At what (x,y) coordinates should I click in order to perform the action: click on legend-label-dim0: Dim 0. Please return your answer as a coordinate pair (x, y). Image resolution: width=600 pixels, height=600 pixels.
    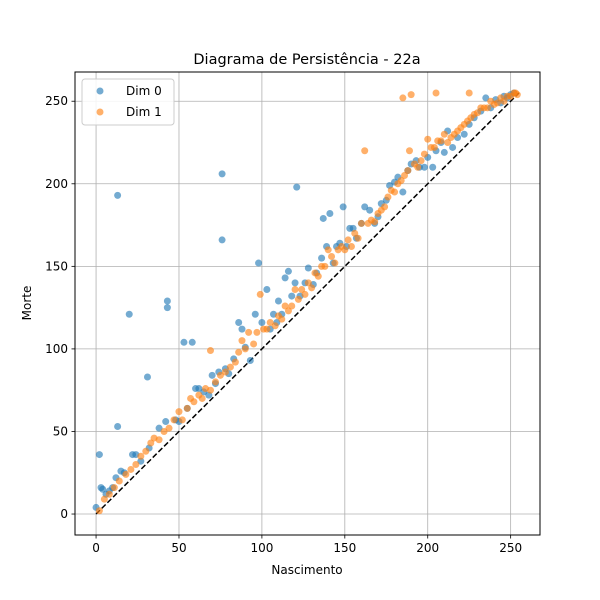
    Looking at the image, I should click on (144, 91).